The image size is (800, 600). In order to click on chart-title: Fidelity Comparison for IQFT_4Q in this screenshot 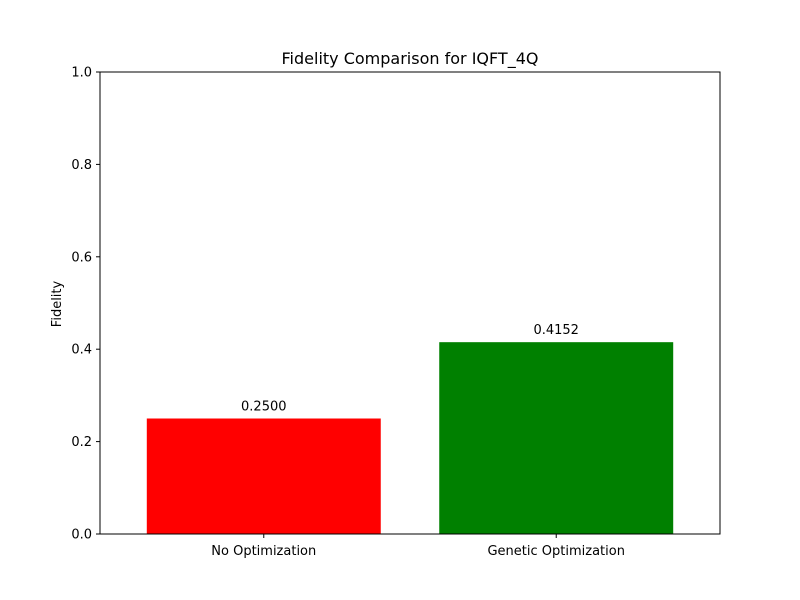, I will do `click(410, 59)`.